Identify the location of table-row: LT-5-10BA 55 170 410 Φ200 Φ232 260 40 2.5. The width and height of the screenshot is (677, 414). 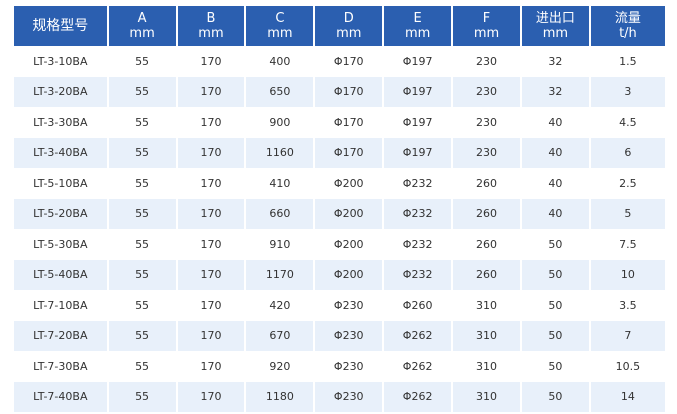
(339, 183).